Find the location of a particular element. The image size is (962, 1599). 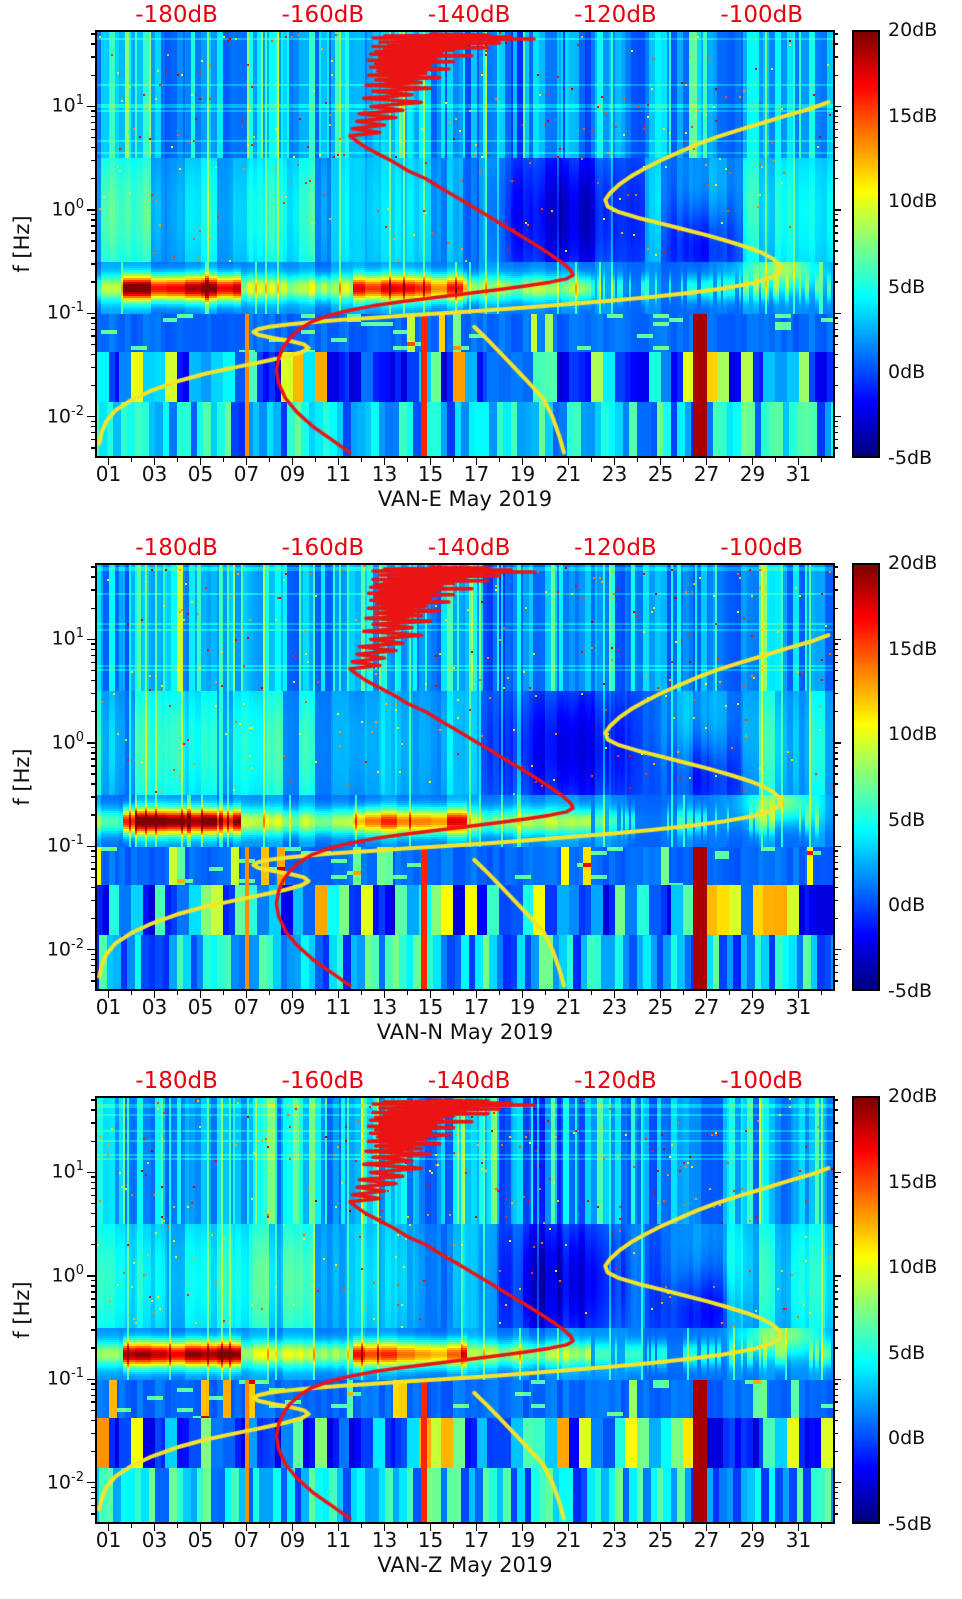

x-tick-label: 03 is located at coordinates (154, 1007).